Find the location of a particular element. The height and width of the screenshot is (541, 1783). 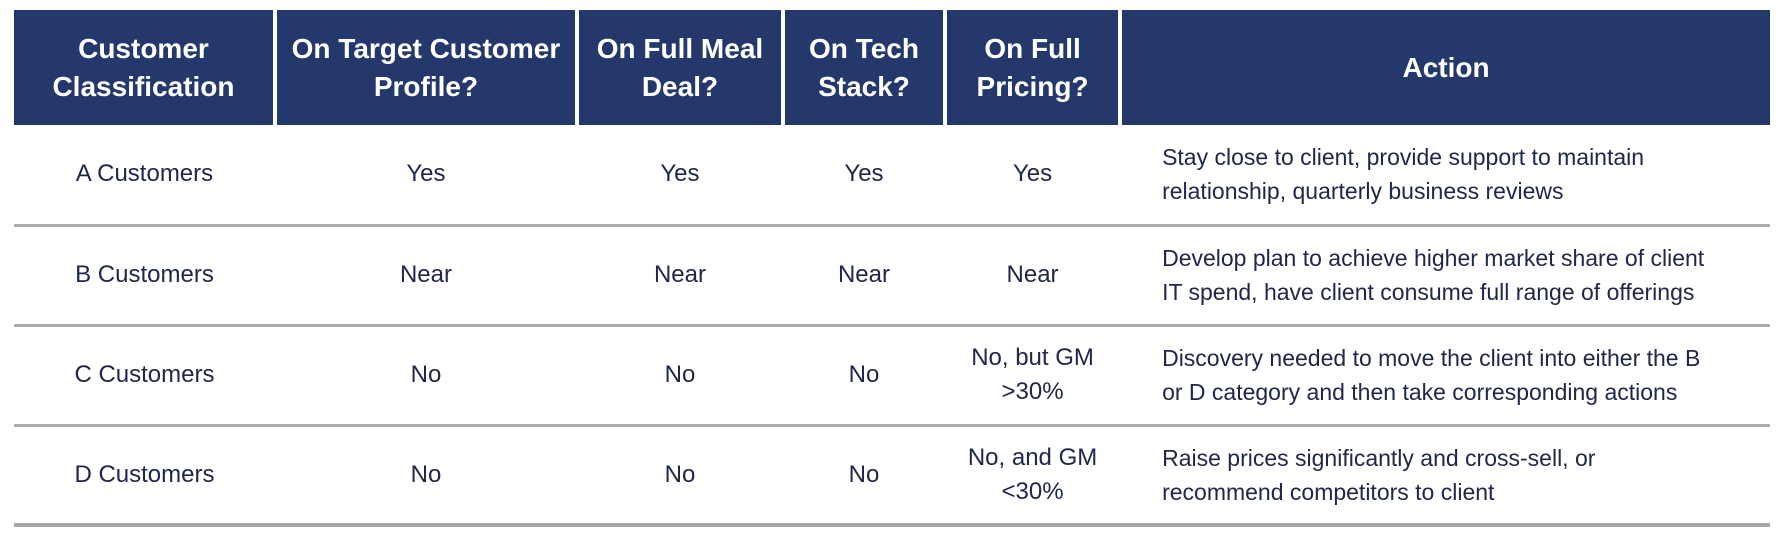

header-customer-classification: Customer Classification is located at coordinates (144, 67).